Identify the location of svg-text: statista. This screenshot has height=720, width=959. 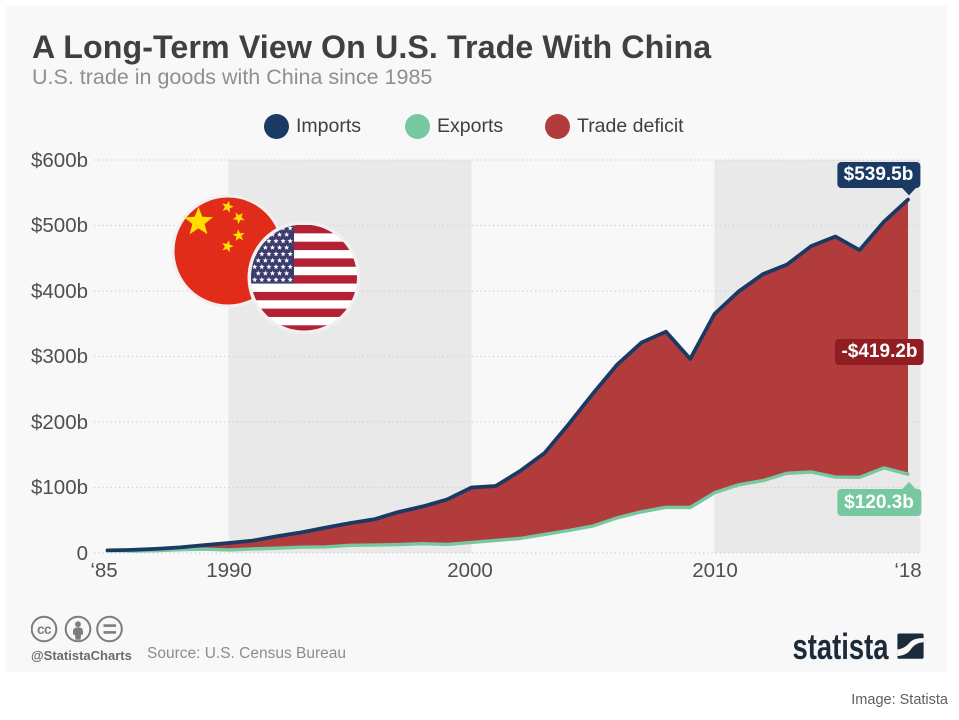
(841, 648).